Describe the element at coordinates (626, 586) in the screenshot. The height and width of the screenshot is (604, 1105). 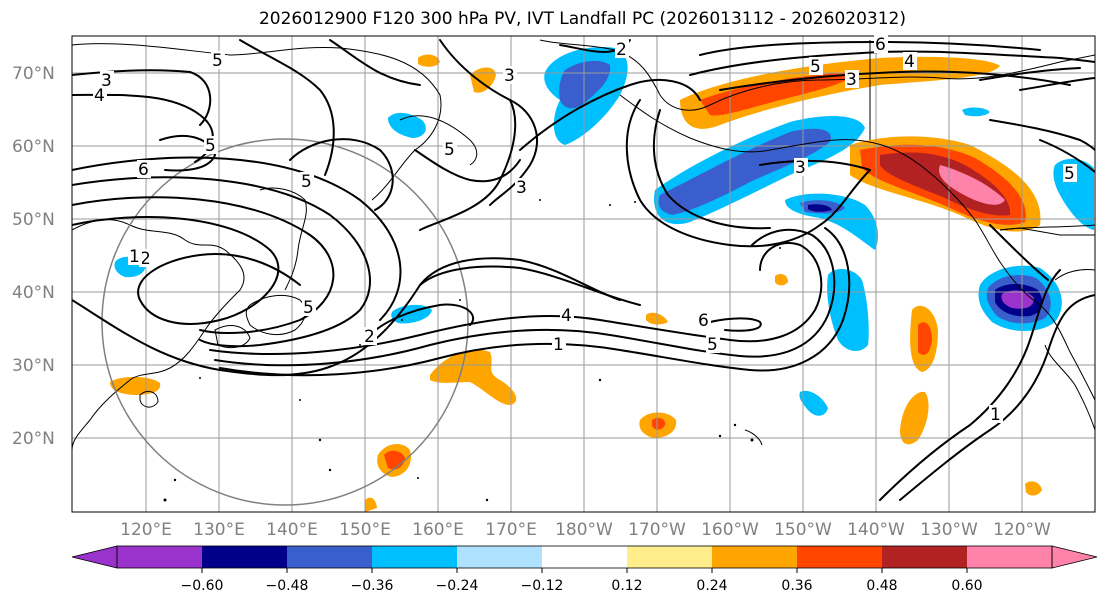
I see `colorbar-tick-label: 0.12` at that location.